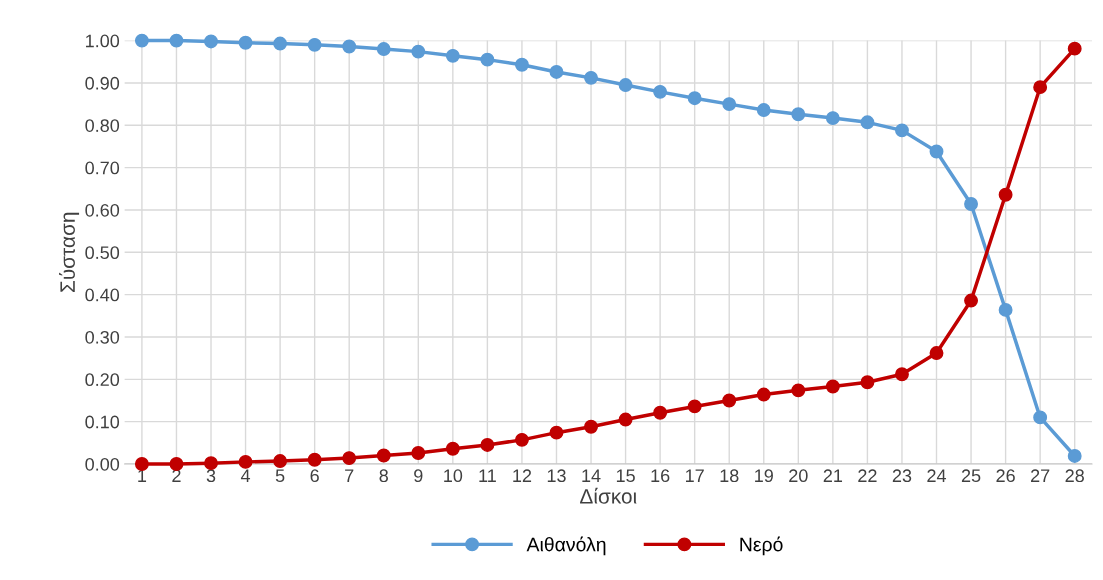 This screenshot has width=1103, height=580. I want to click on x-tick-label: 12, so click(522, 475).